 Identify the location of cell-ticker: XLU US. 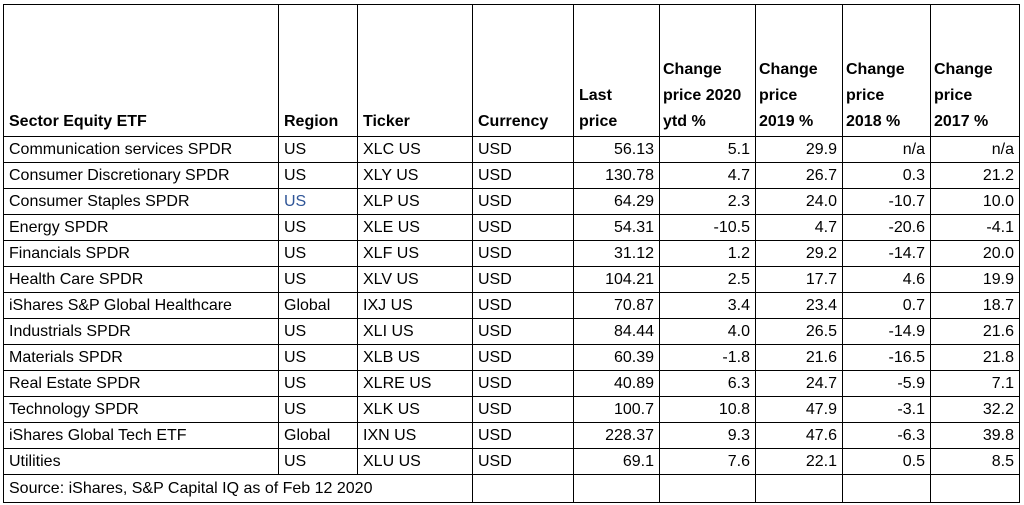
(415, 461).